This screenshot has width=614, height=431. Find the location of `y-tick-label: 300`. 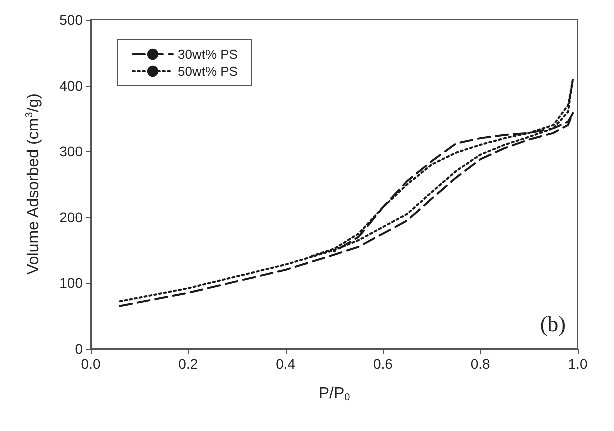

y-tick-label: 300 is located at coordinates (72, 152).